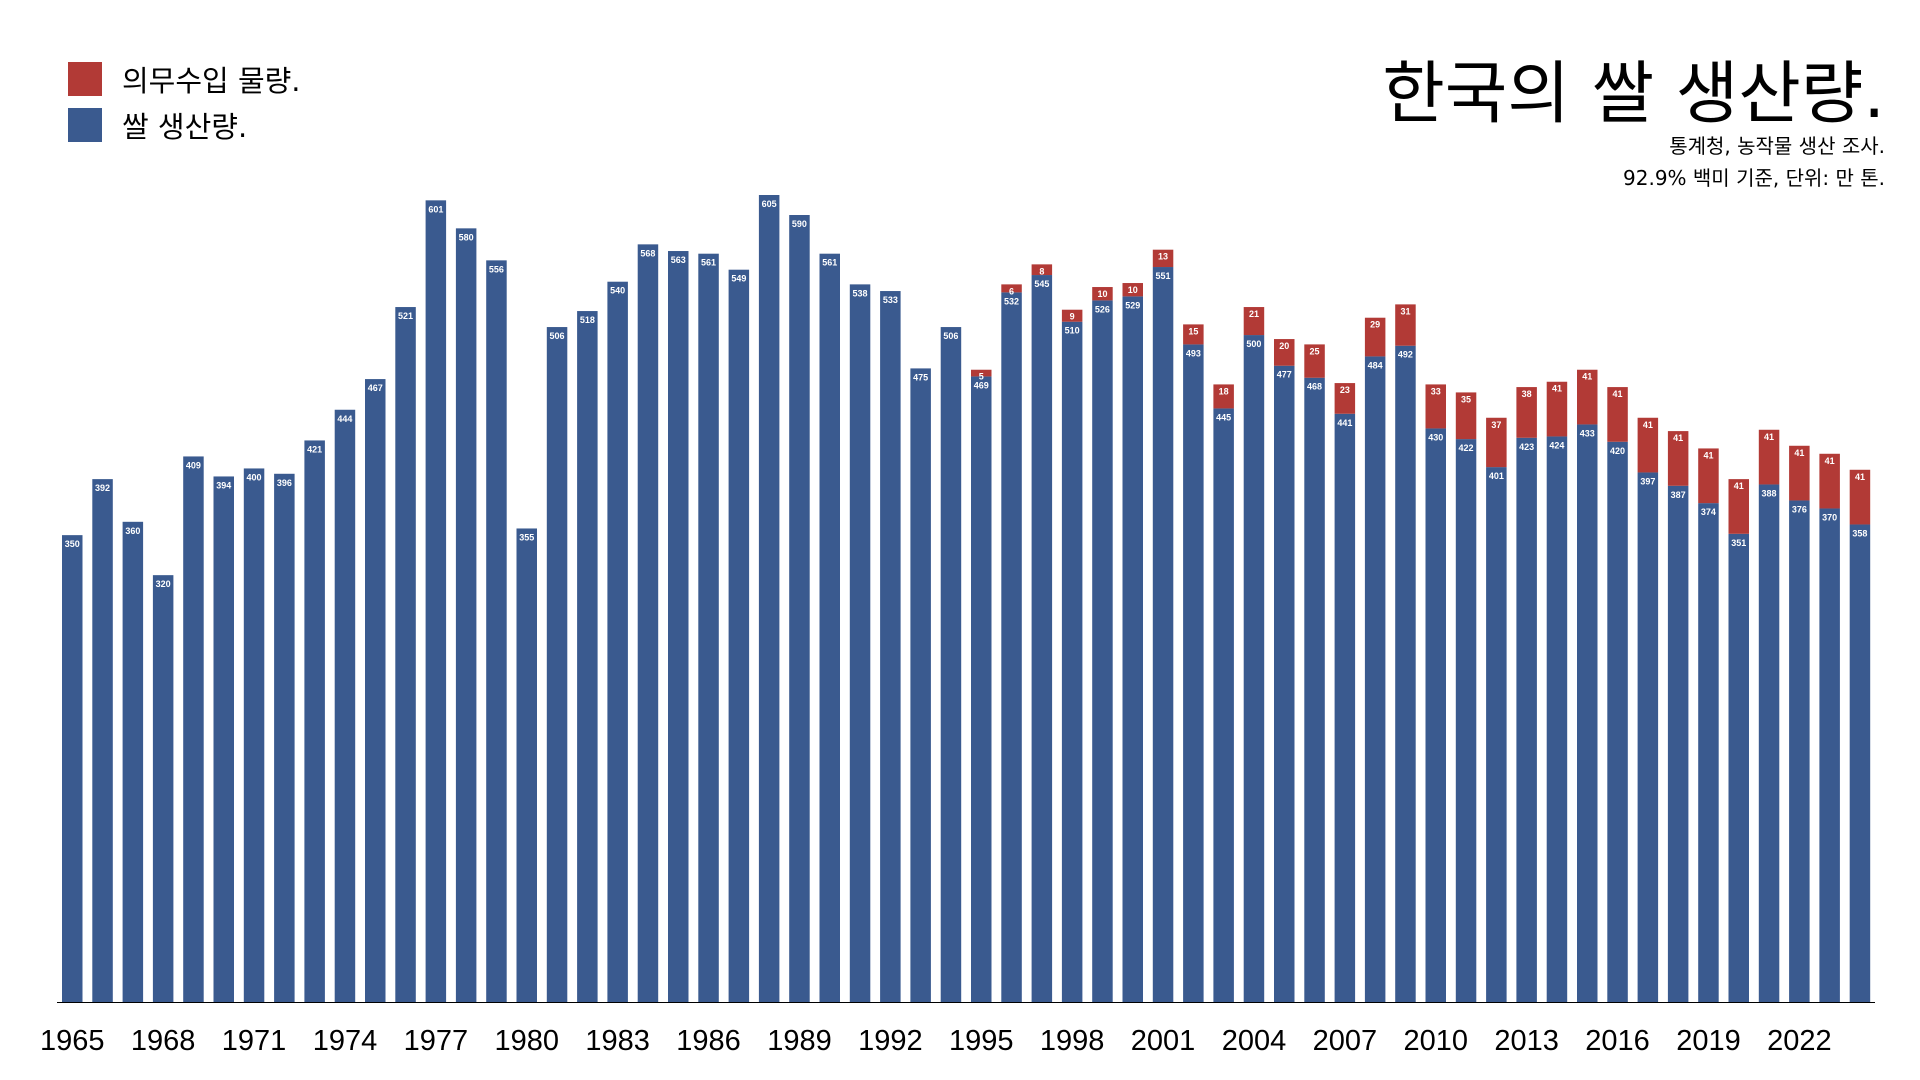 This screenshot has height=1080, width=1920. I want to click on legend-item-import: 의무수입 물량., so click(184, 79).